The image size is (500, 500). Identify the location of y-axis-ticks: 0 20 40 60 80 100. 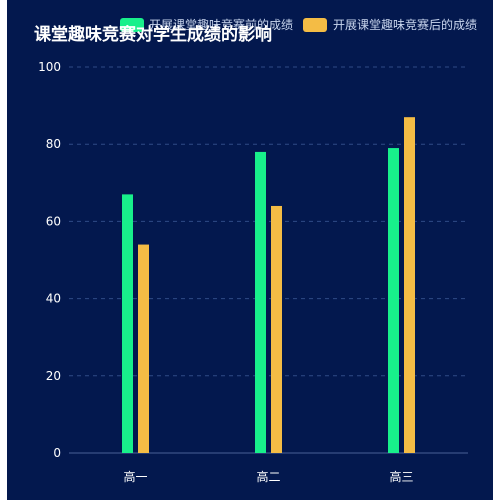
(49, 260).